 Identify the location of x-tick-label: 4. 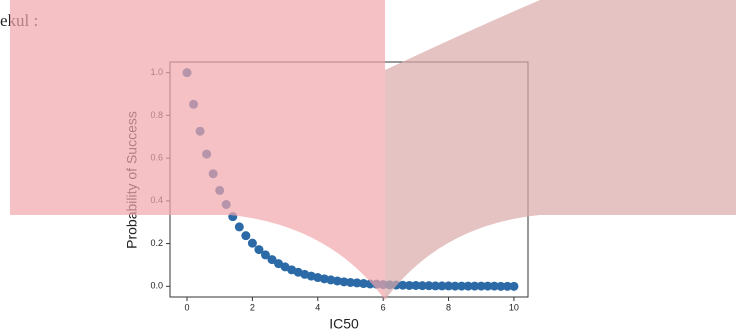
(317, 307).